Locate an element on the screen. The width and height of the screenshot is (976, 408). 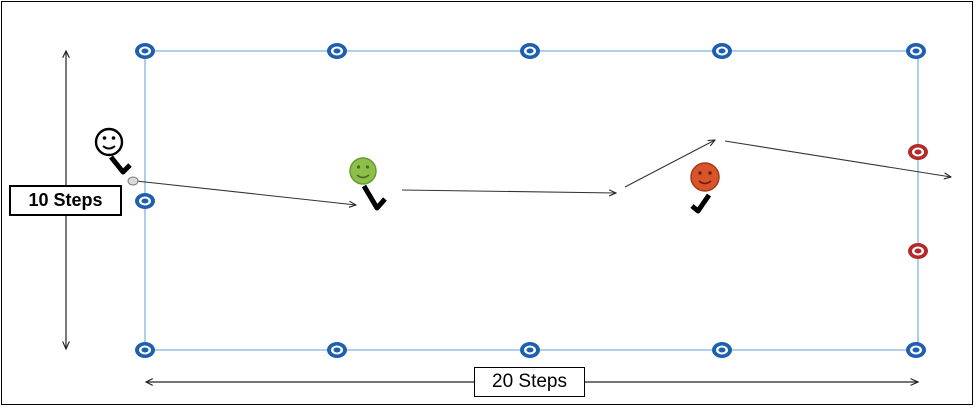
red-cones is located at coordinates (918, 201).